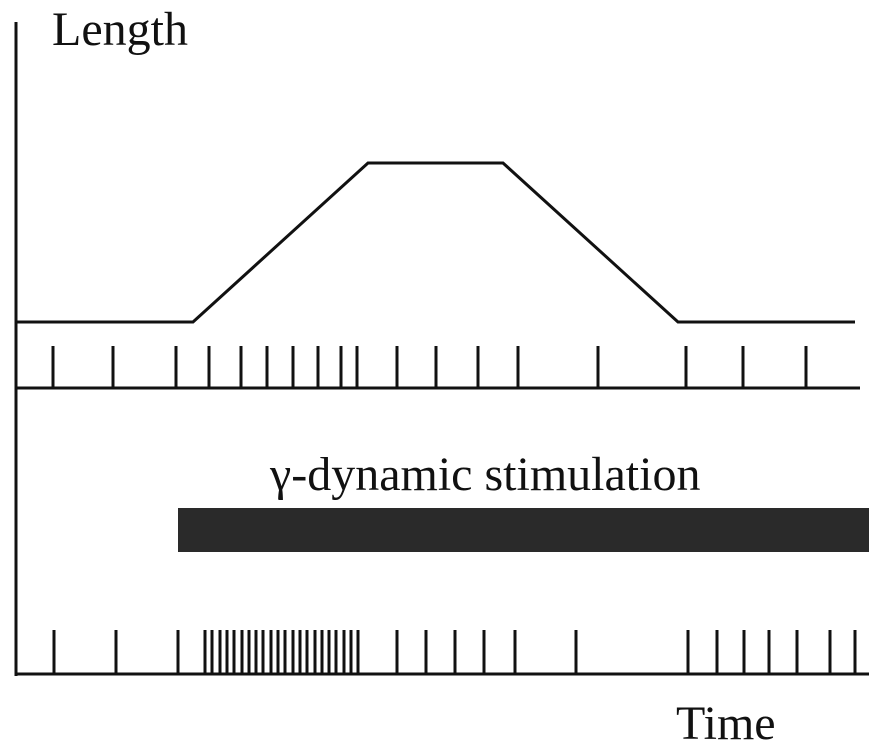  Describe the element at coordinates (120, 29) in the screenshot. I see `y-axis-label: Length` at that location.